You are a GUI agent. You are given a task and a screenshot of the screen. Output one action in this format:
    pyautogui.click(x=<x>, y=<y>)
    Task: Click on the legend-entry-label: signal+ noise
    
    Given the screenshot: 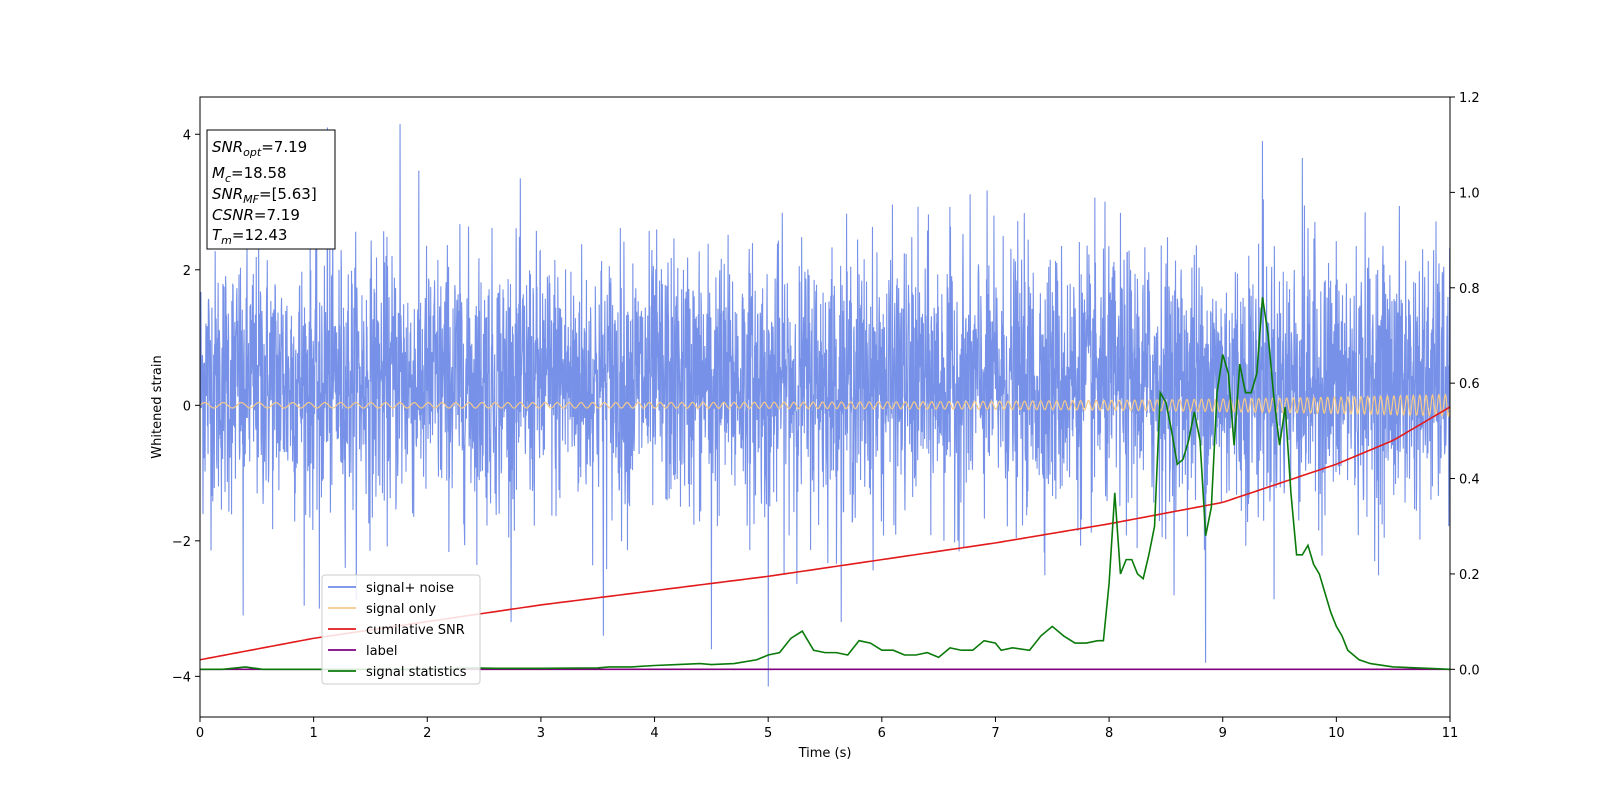 What is the action you would take?
    pyautogui.click(x=410, y=588)
    